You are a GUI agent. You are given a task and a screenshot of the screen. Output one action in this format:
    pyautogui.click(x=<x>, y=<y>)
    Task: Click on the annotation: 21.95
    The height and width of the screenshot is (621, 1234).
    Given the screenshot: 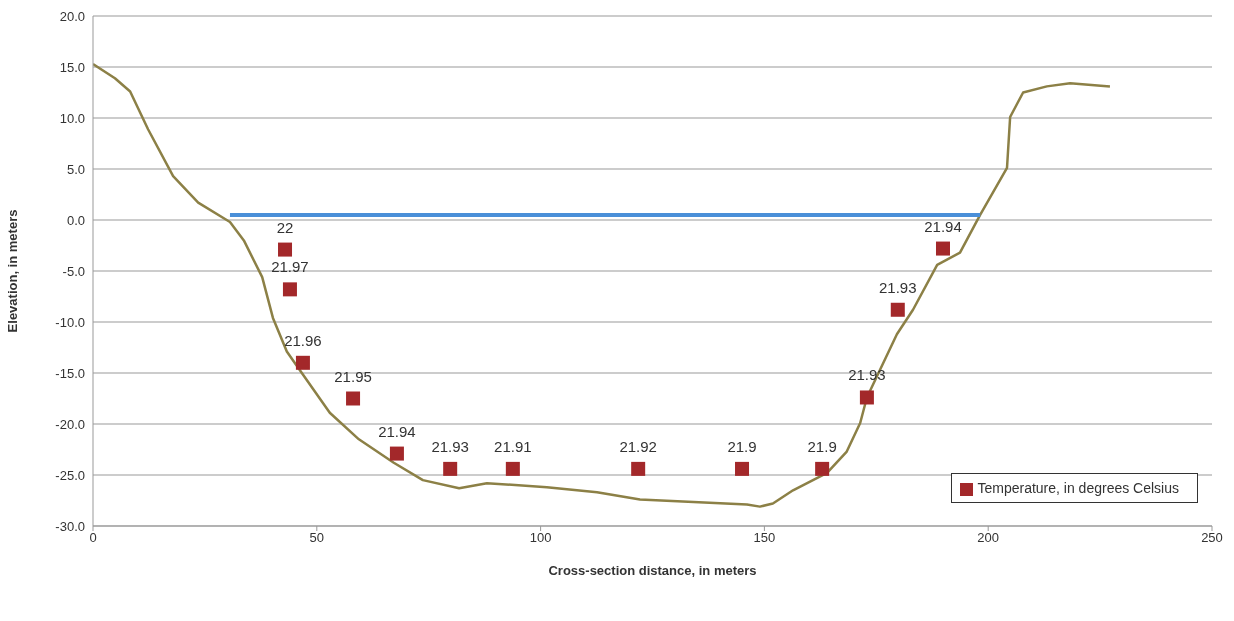 What is the action you would take?
    pyautogui.click(x=353, y=376)
    